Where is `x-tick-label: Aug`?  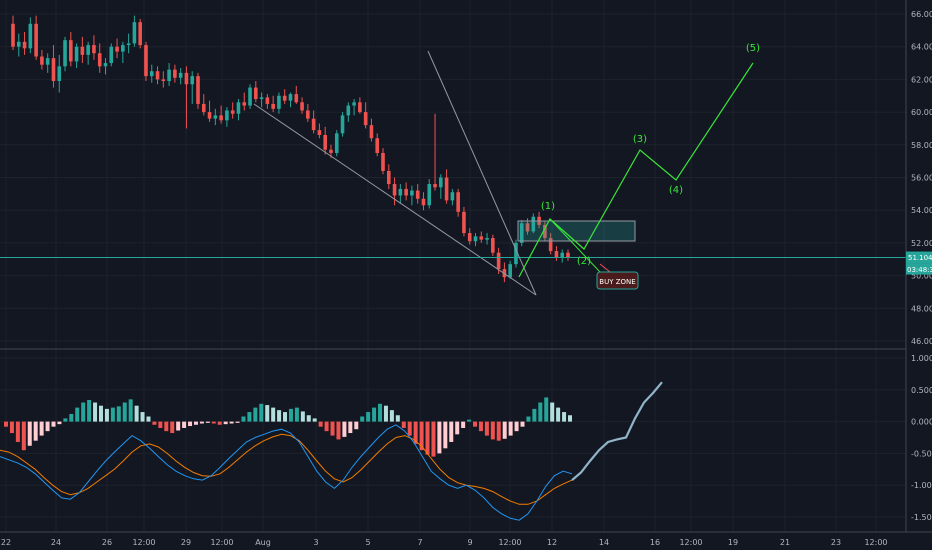
x-tick-label: Aug is located at coordinates (263, 542).